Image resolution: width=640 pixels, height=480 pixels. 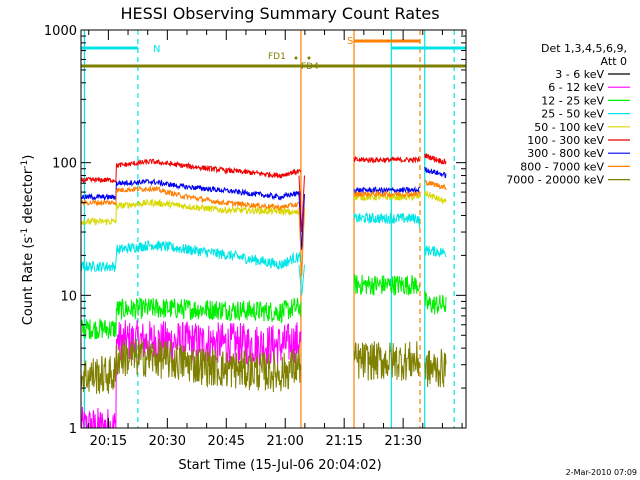 I want to click on generation-timestamp: 2-Mar-2010 07:09, so click(x=601, y=472).